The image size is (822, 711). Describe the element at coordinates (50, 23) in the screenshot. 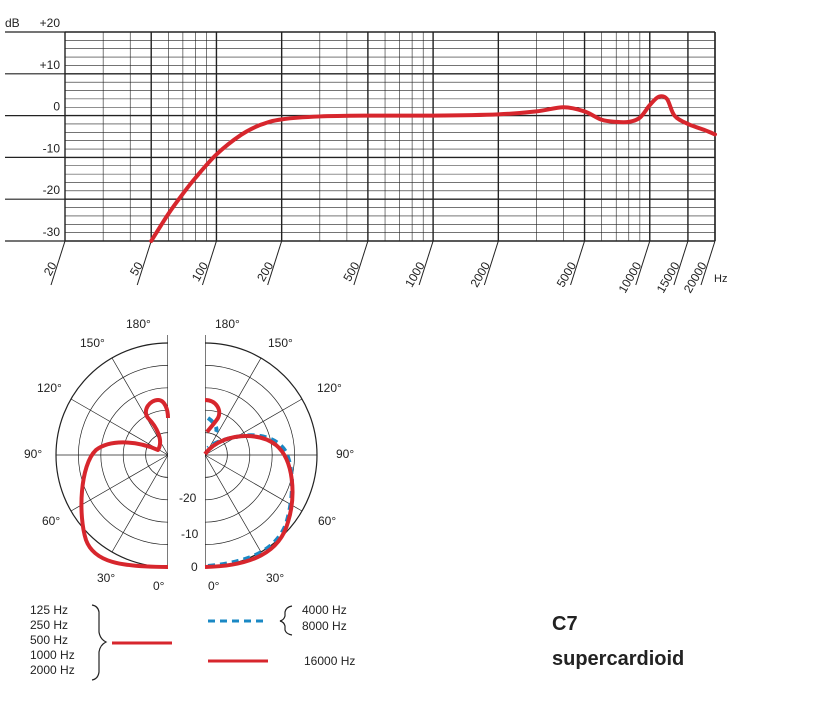

I see `y-tick-label: +20` at that location.